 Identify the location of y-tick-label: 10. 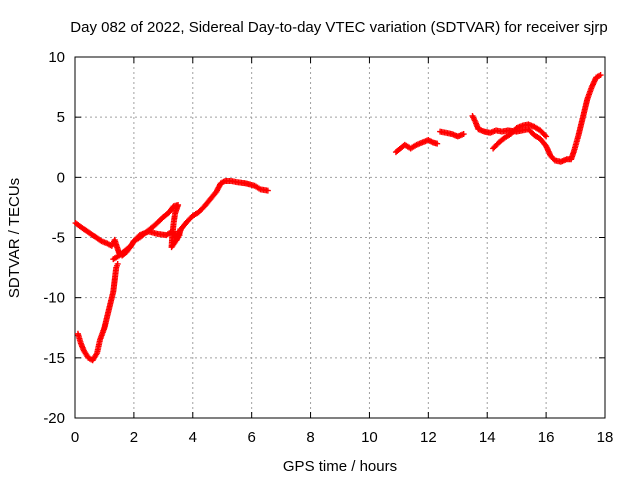
(56, 57).